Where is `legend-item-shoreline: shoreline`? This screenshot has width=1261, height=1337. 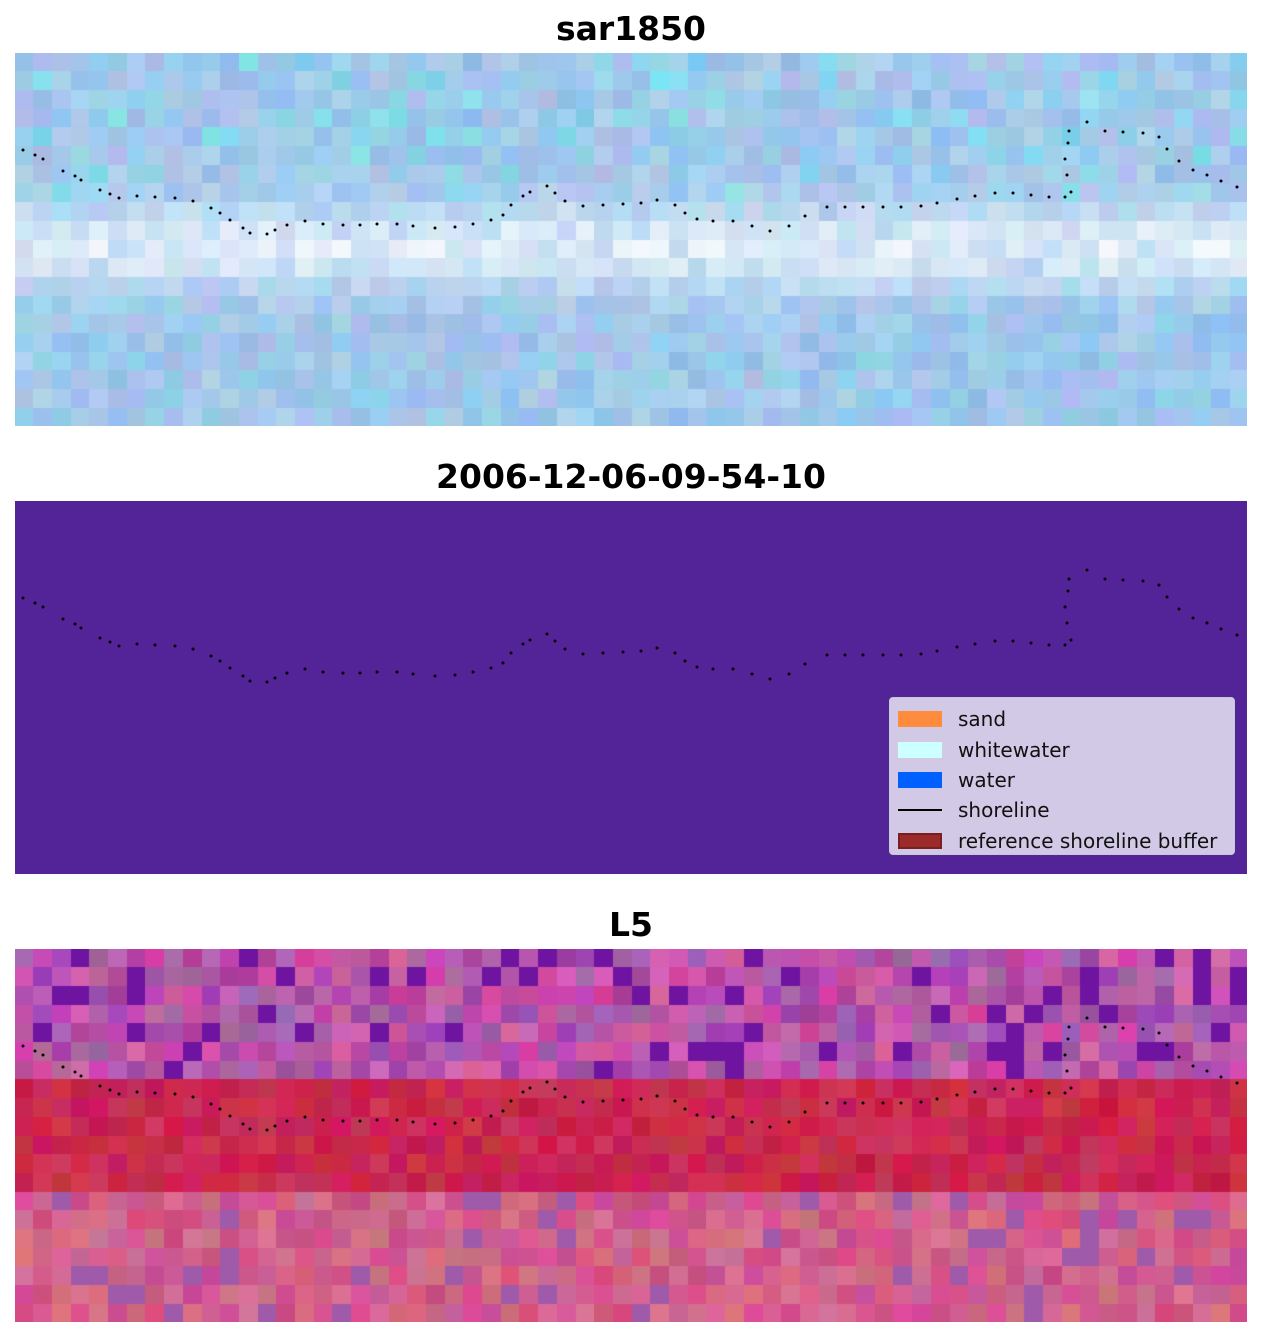 legend-item-shoreline: shoreline is located at coordinates (1062, 810).